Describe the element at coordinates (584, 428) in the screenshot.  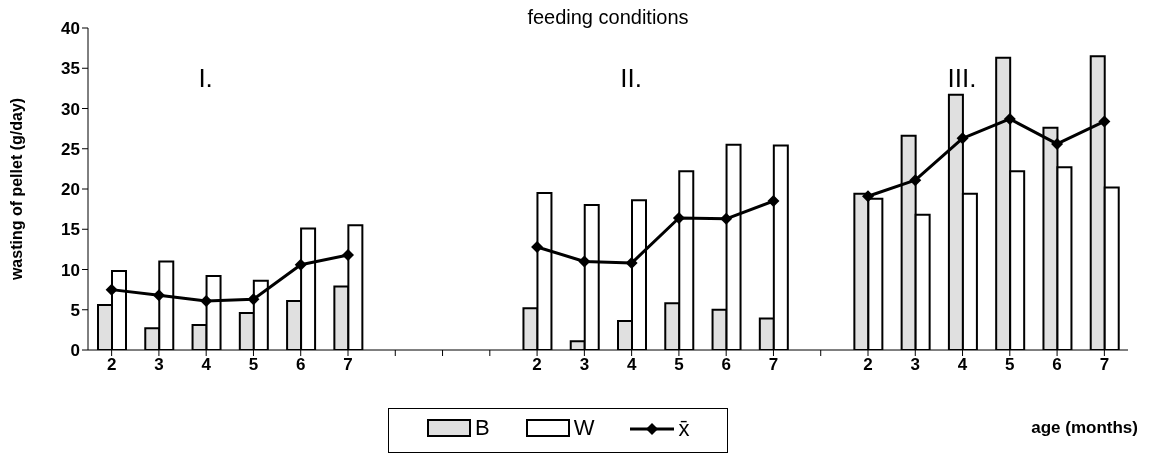
I see `legend-label: W` at that location.